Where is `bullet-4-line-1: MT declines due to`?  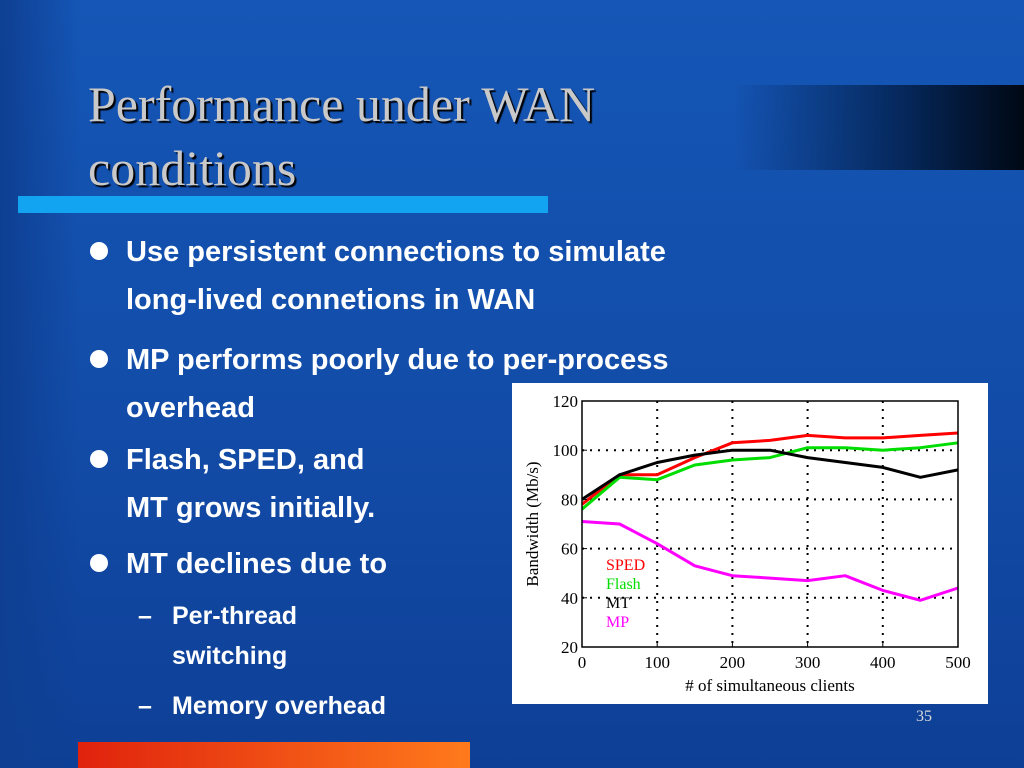
bullet-4-line-1: MT declines due to is located at coordinates (257, 564).